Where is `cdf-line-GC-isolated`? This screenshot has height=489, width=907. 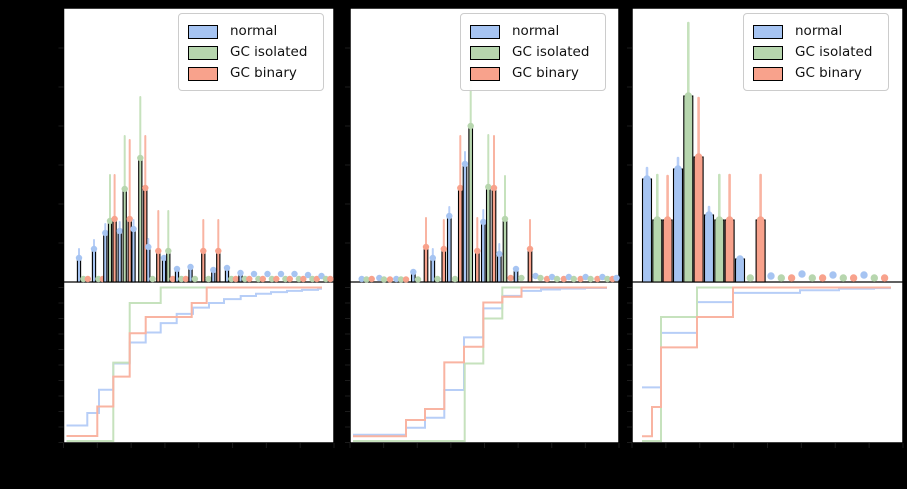
cdf-line-GC-isolated is located at coordinates (766, 364).